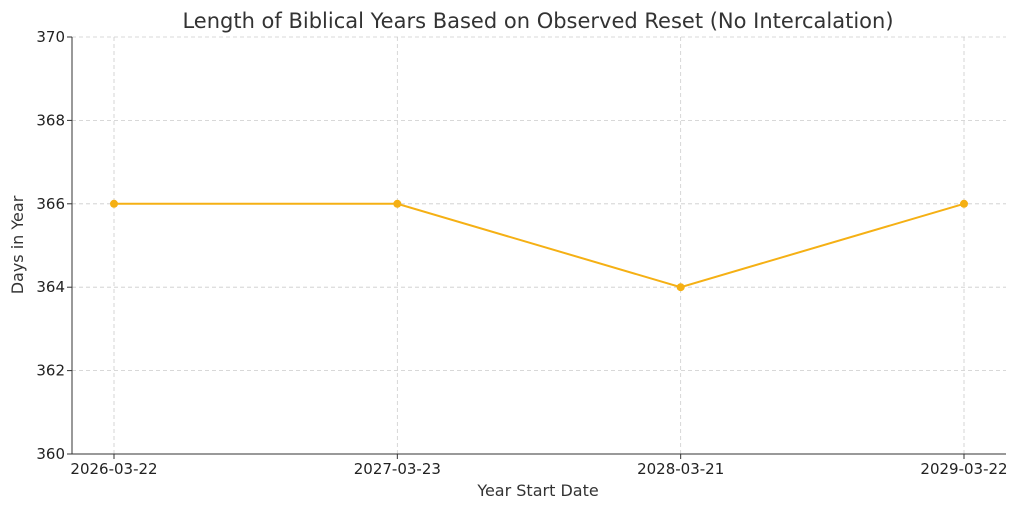  What do you see at coordinates (50, 37) in the screenshot?
I see `y-tick-label: 370` at bounding box center [50, 37].